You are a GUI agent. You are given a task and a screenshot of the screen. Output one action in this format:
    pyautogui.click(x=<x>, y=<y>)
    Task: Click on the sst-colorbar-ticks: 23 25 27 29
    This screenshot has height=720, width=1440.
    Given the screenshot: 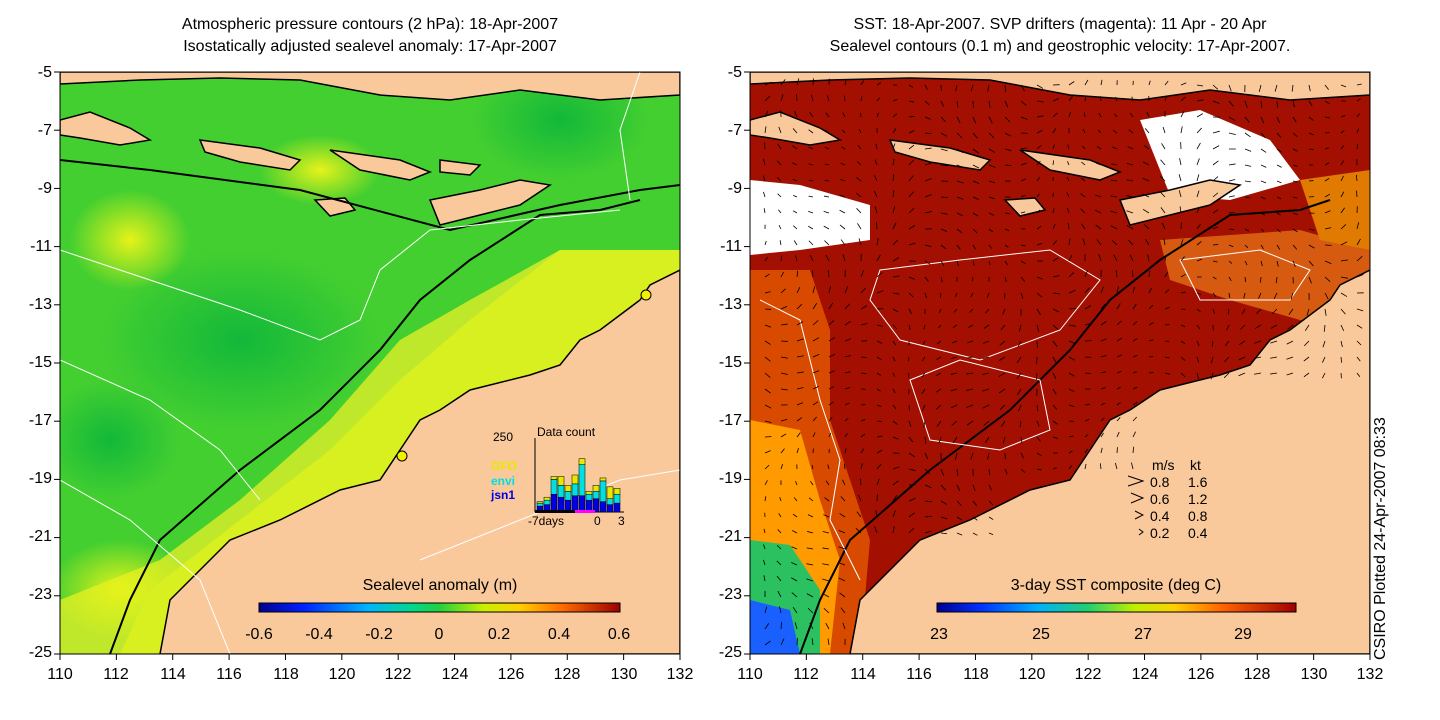 What is the action you would take?
    pyautogui.click(x=1091, y=634)
    